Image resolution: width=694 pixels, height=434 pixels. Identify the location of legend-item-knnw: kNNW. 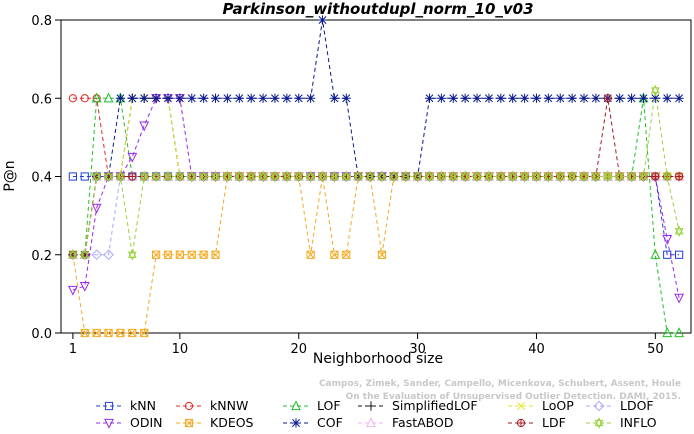
(212, 405).